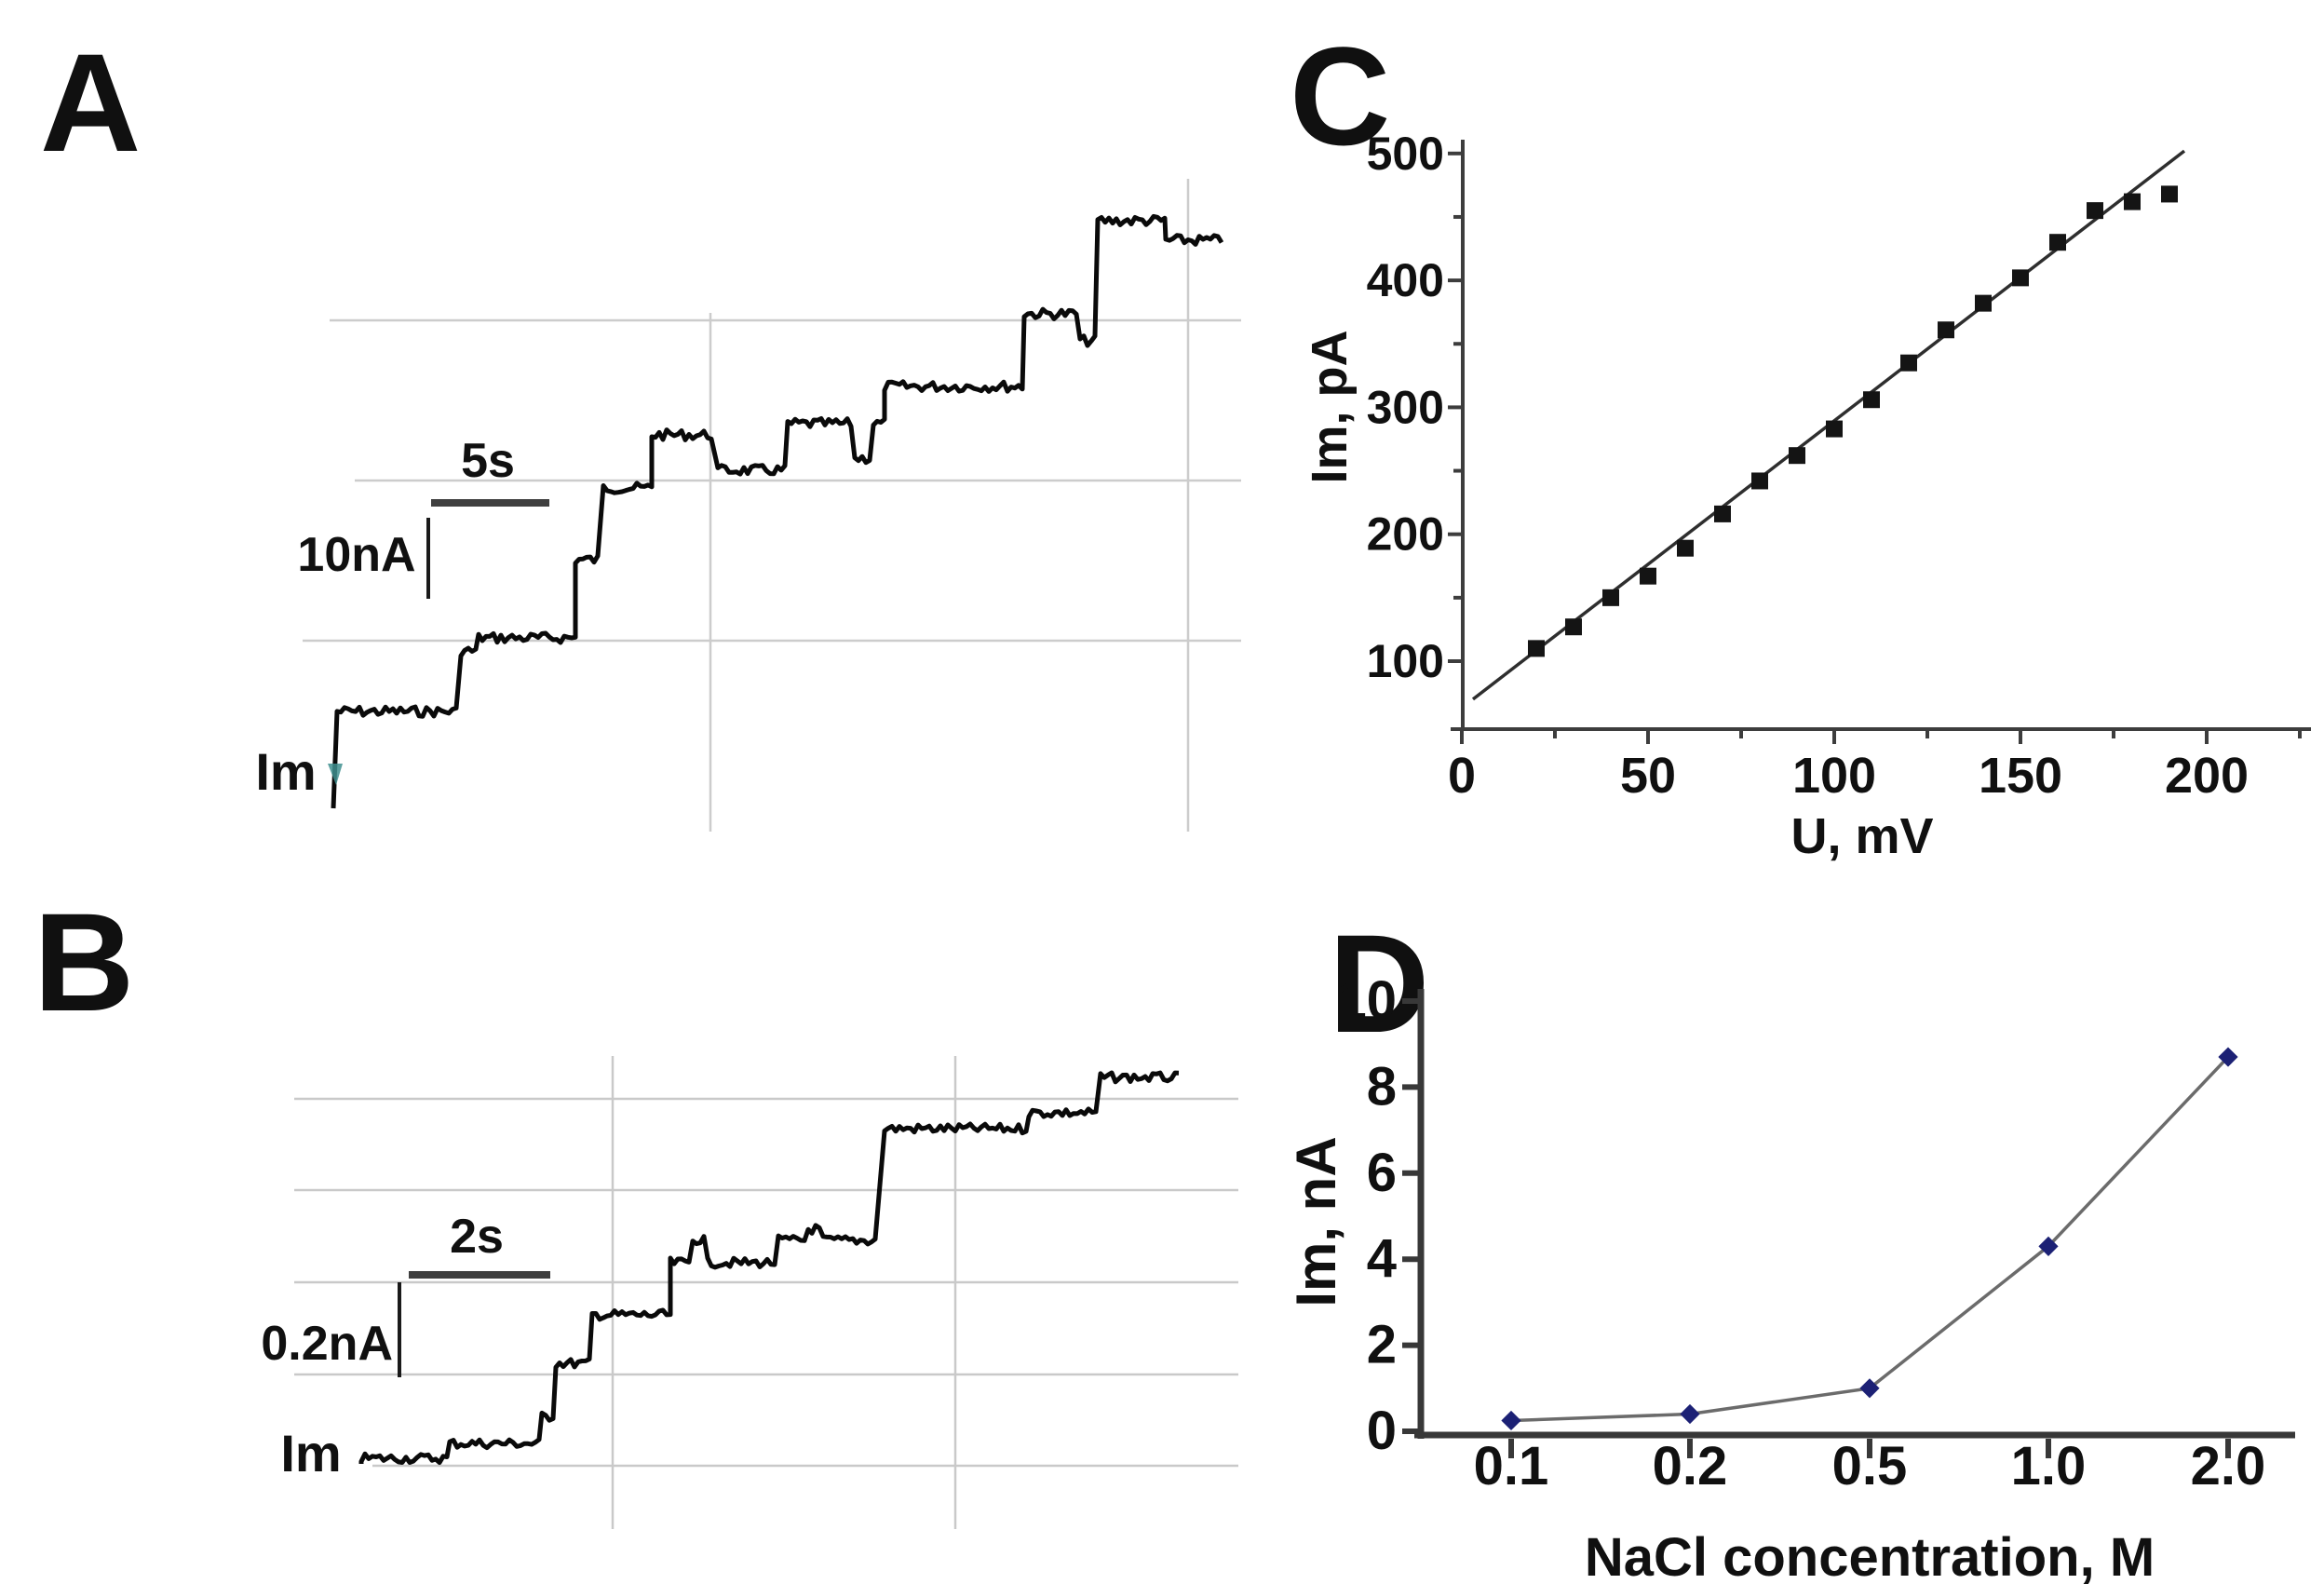 This screenshot has height=1584, width=2324. I want to click on panel-d-letter: D, so click(1379, 984).